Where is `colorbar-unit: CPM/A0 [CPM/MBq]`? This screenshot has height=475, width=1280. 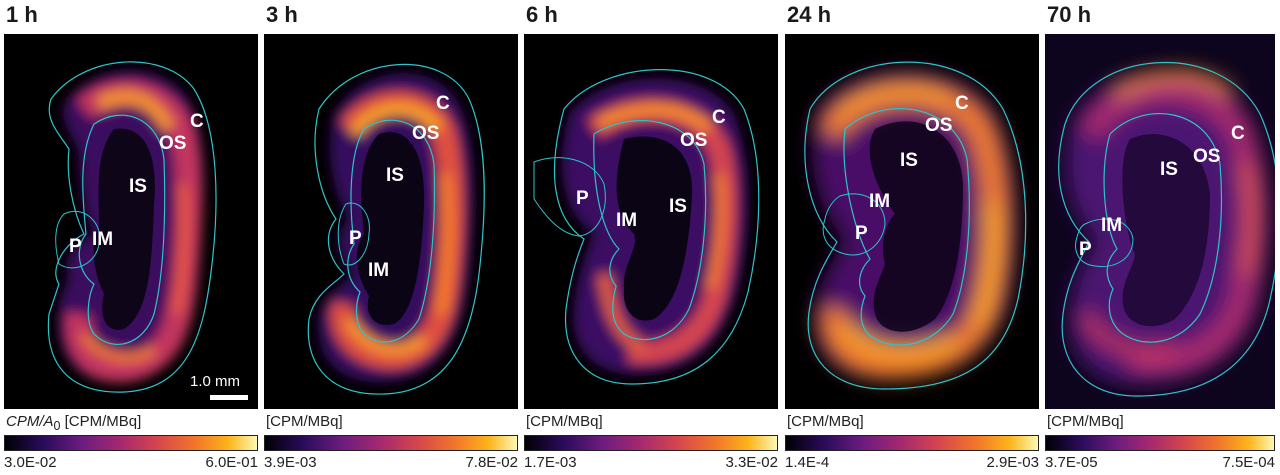 colorbar-unit: CPM/A0 [CPM/MBq] is located at coordinates (73, 423).